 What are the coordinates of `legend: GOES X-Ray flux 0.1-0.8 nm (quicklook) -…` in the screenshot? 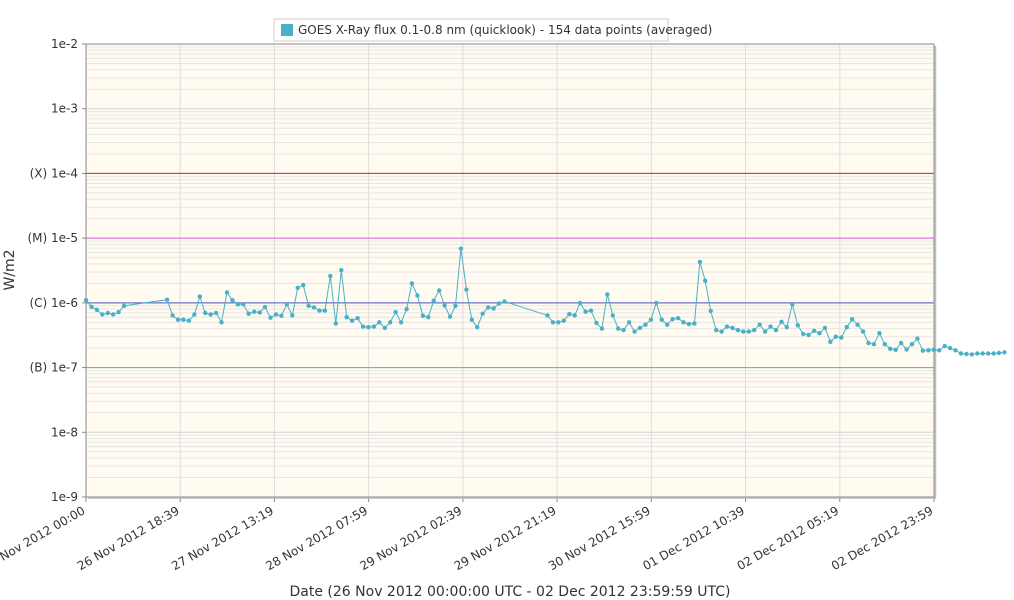 It's located at (492, 30).